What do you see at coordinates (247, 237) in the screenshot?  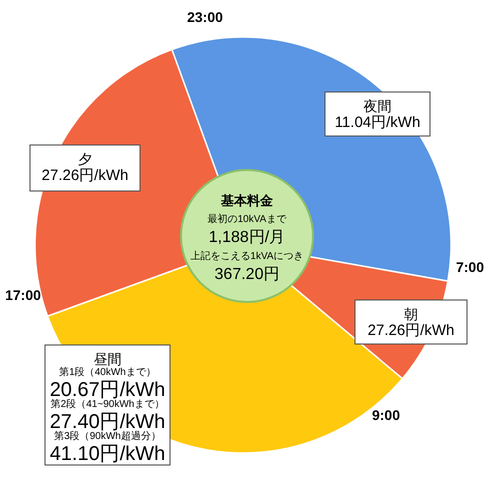 I see `text: 1,188円/月` at bounding box center [247, 237].